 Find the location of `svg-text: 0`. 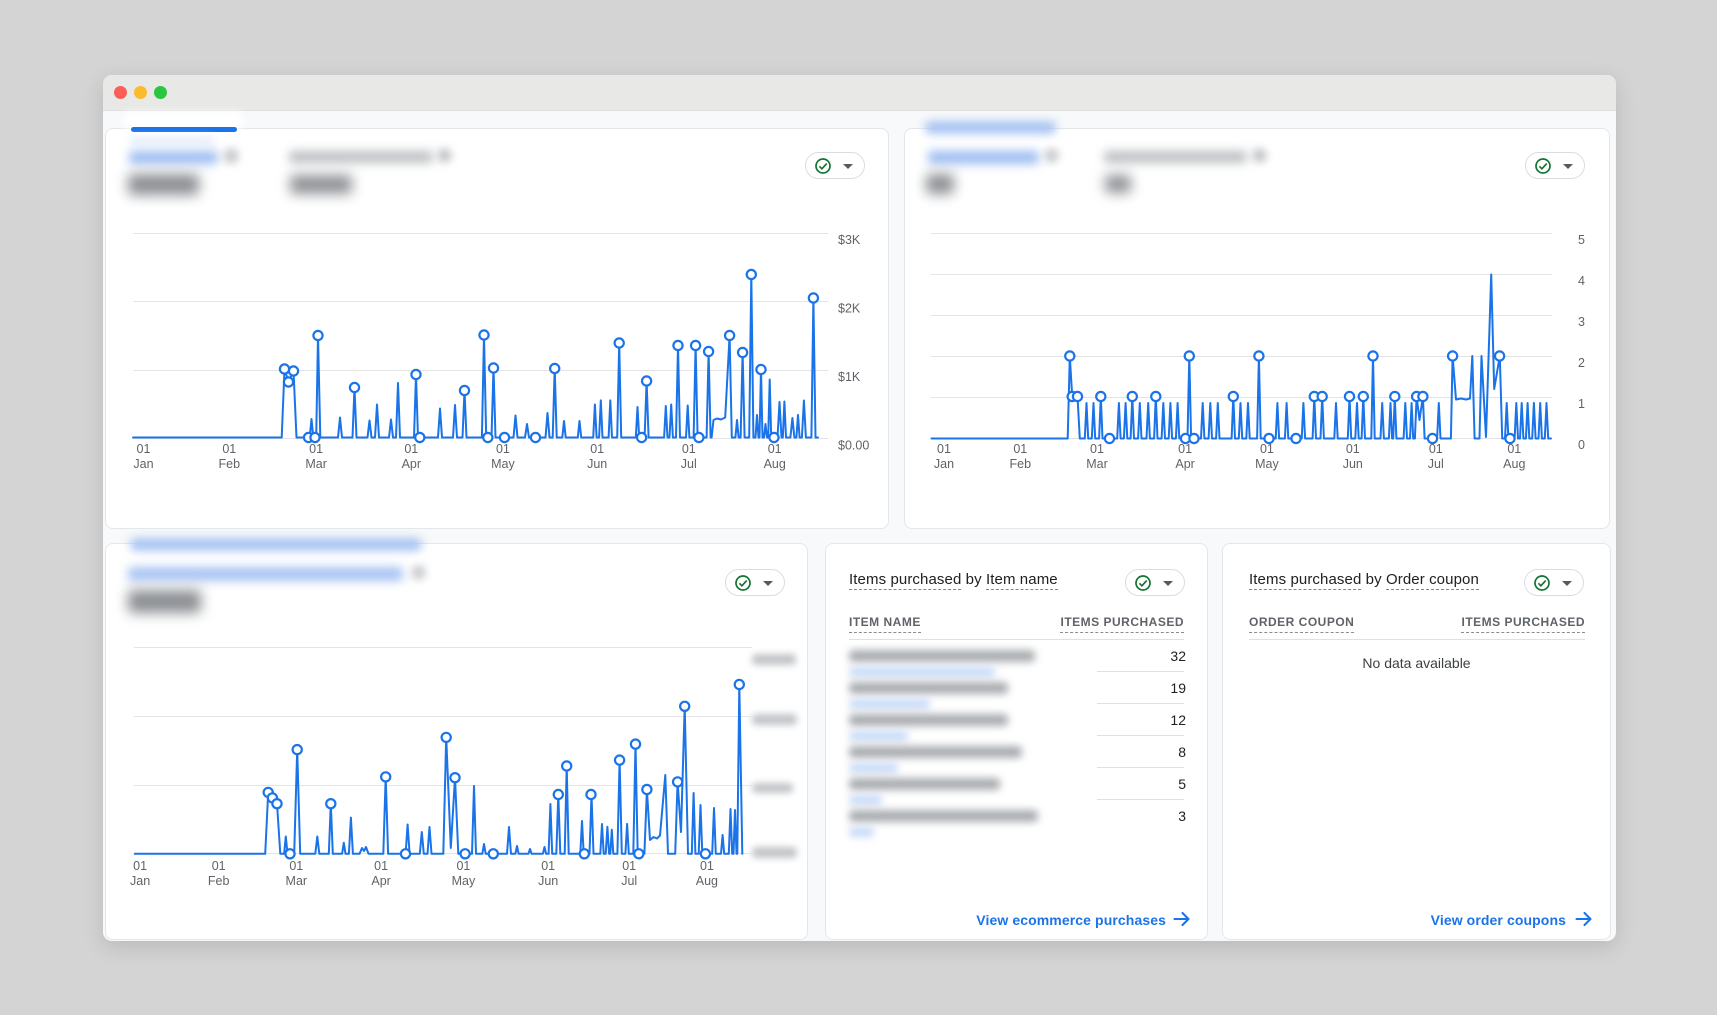

svg-text: 0 is located at coordinates (1581, 445).